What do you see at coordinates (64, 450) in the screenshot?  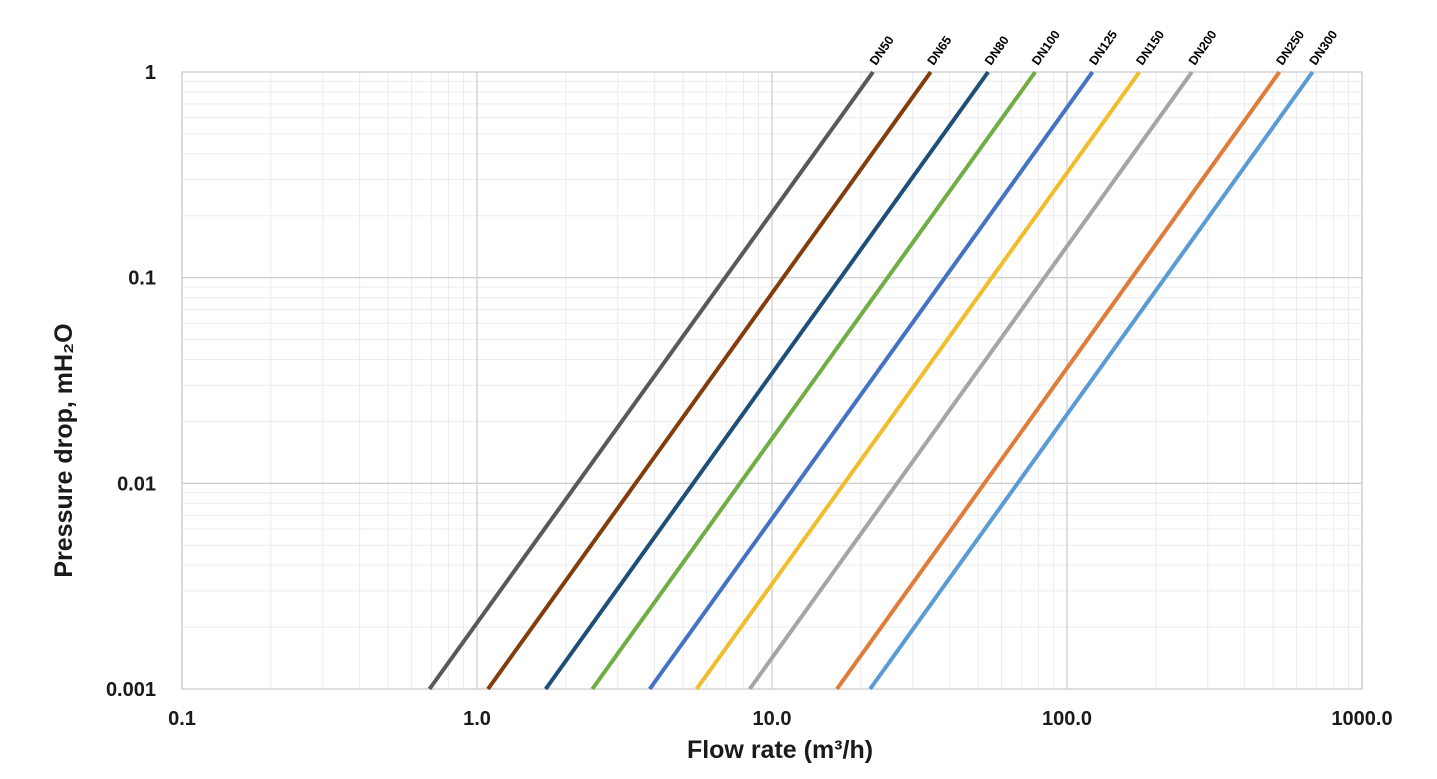 I see `y-axis-title: Pressure drop, mH₂O` at bounding box center [64, 450].